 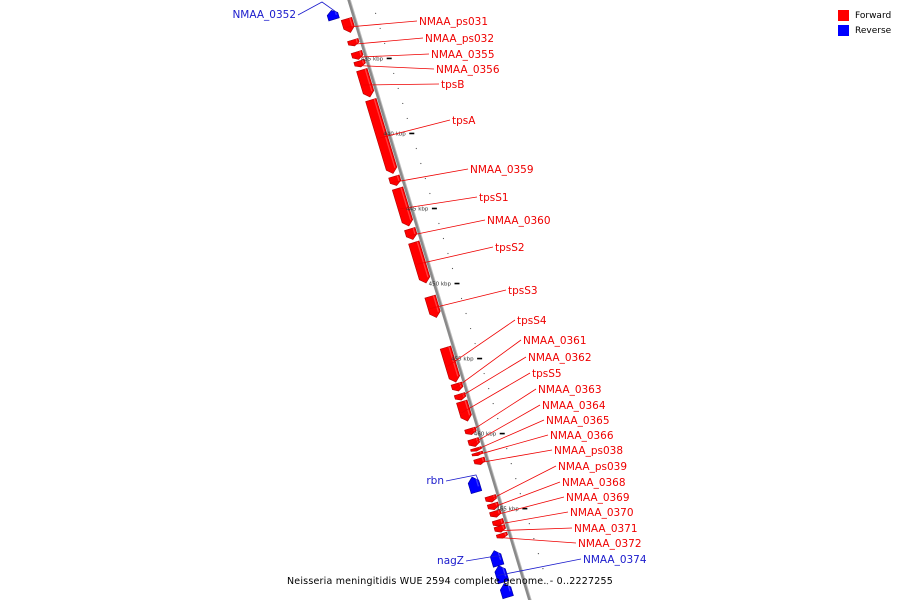 I want to click on feature-tpss3, so click(x=432, y=306).